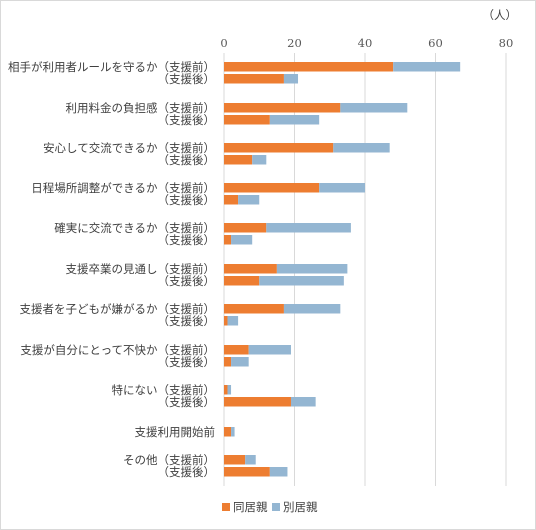  I want to click on category-label: 確実に交流できるか（支援前）, so click(134, 228).